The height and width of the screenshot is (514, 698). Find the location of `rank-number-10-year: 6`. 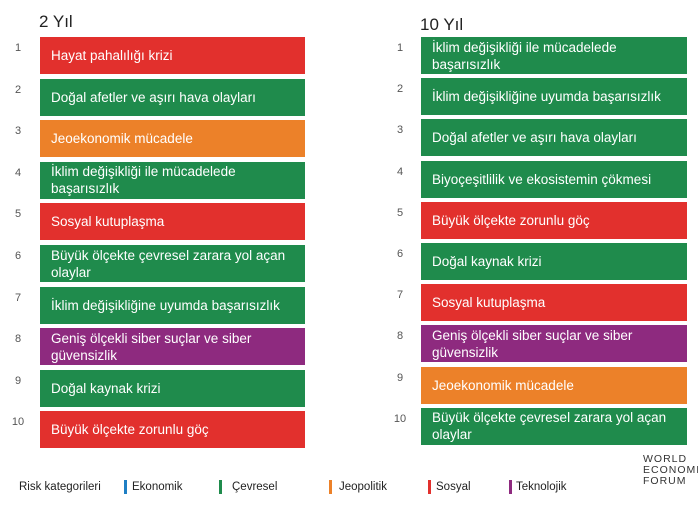

rank-number-10-year: 6 is located at coordinates (400, 254).